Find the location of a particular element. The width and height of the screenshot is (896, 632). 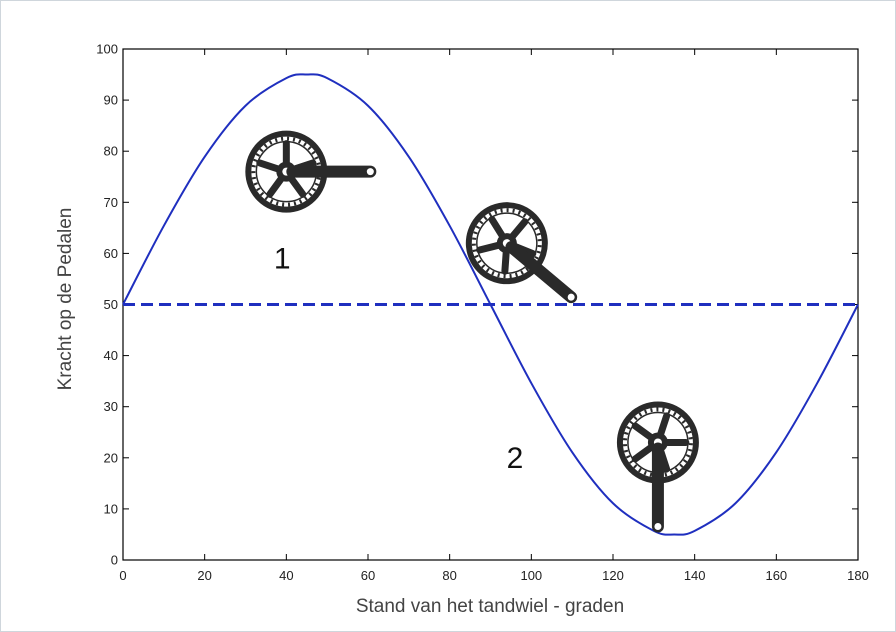

y-tick-label: 60 is located at coordinates (111, 253).